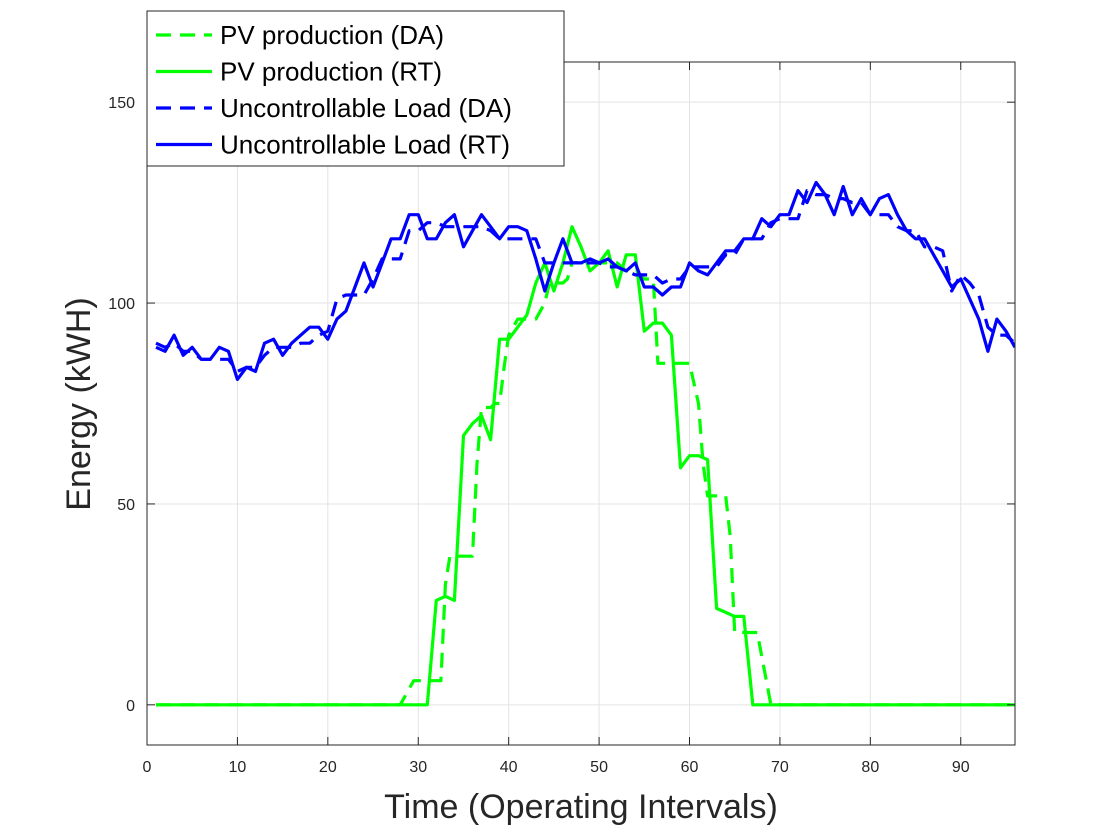 This screenshot has height=840, width=1120. What do you see at coordinates (328, 767) in the screenshot?
I see `x-tick-label: 20` at bounding box center [328, 767].